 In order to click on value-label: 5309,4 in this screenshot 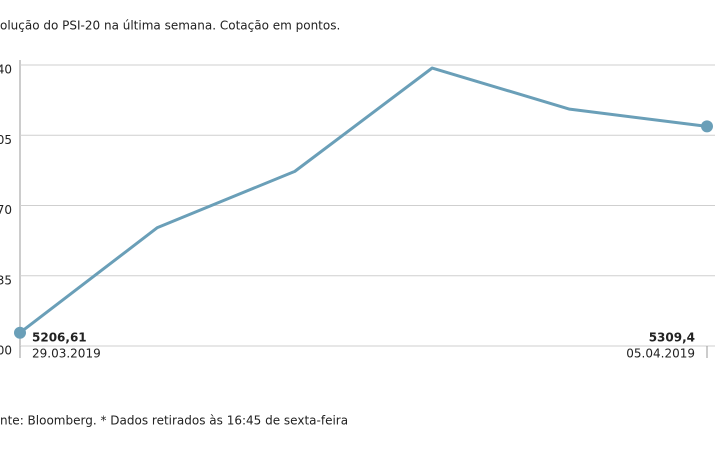, I will do `click(672, 338)`.